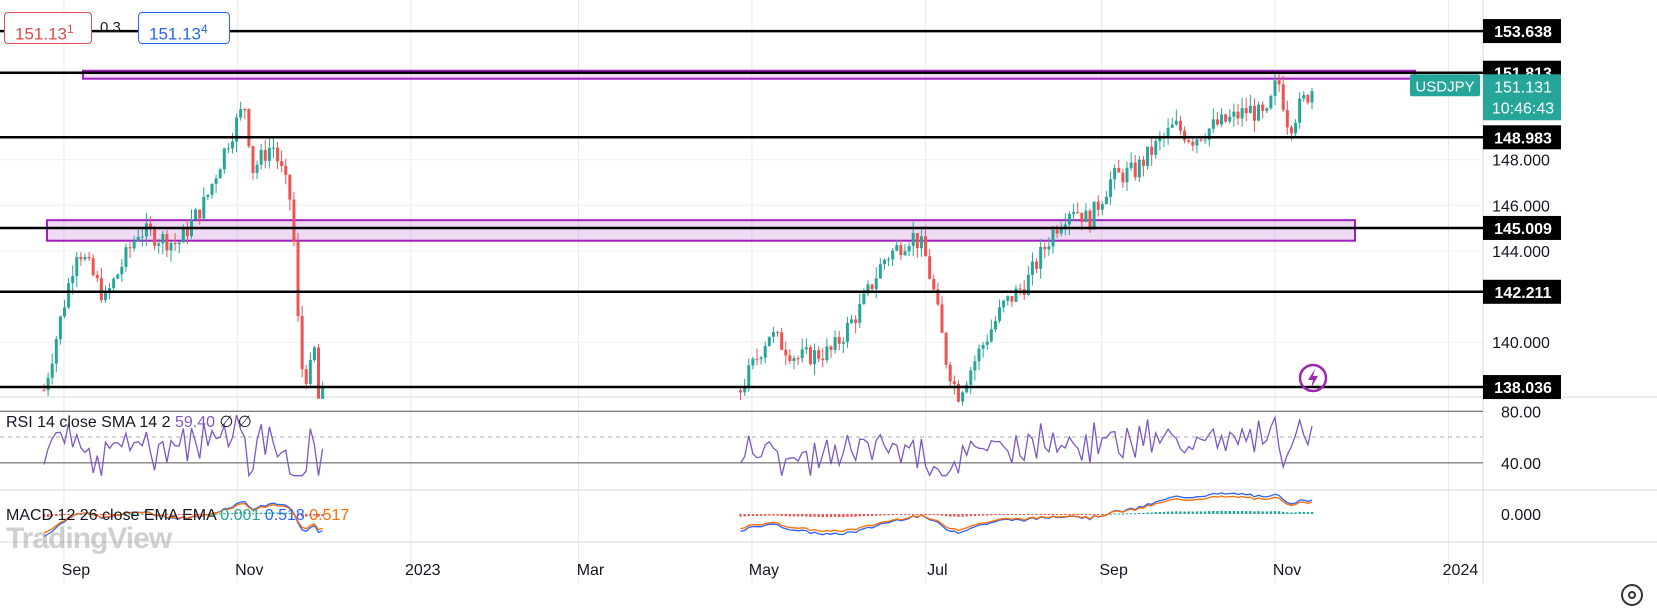 The width and height of the screenshot is (1657, 616). I want to click on rsi-legend: RSI 14 close SMA 14 2 59.40 ∅ ∅, so click(129, 422).